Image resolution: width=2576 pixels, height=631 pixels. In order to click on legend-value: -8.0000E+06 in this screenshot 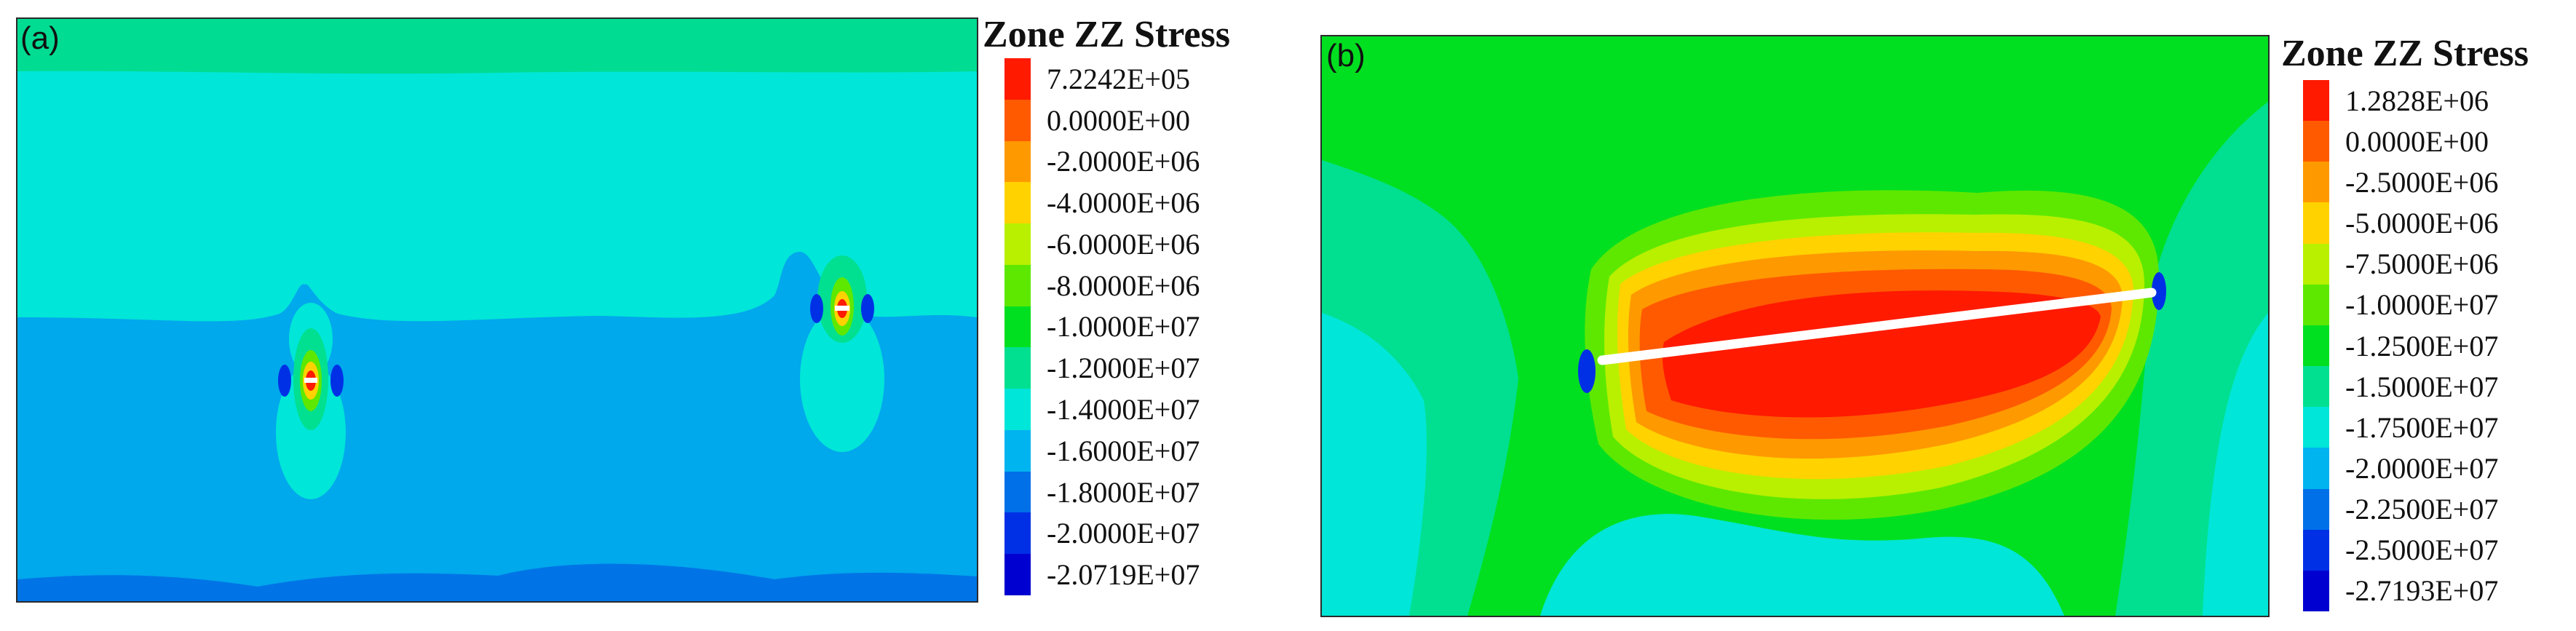, I will do `click(1123, 285)`.